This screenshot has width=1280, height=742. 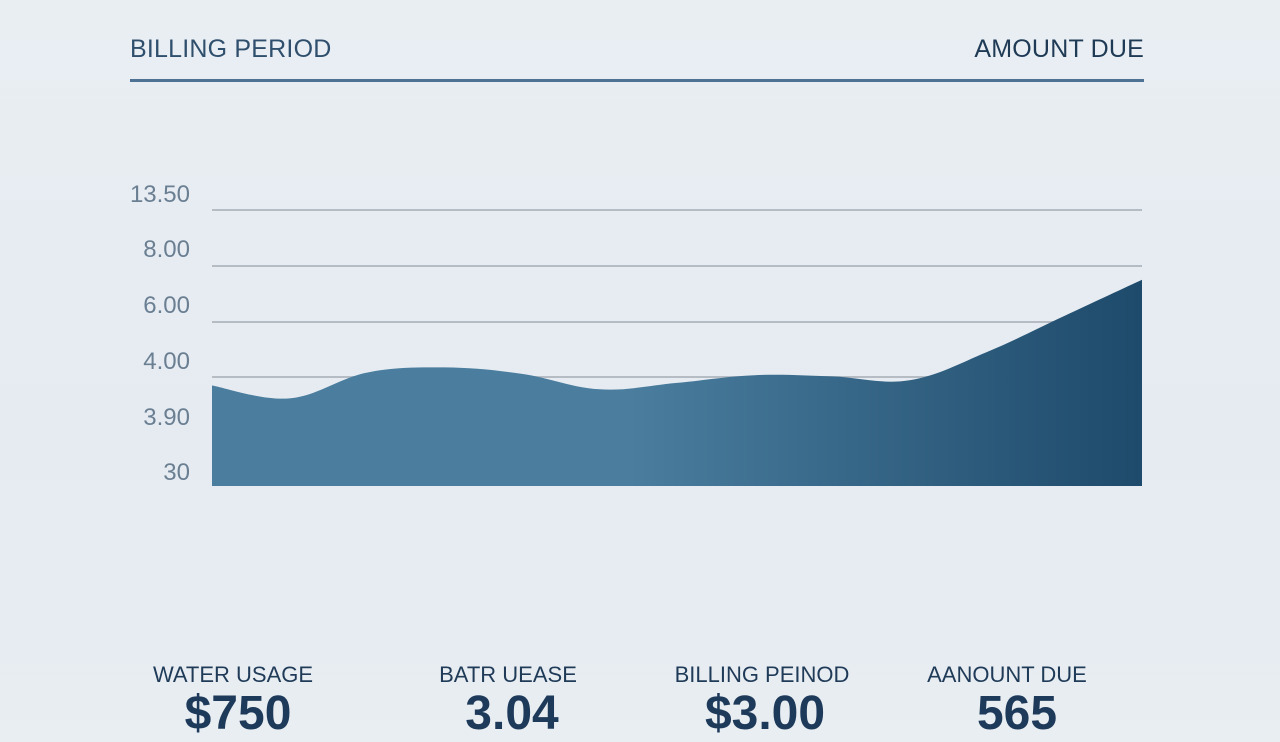 What do you see at coordinates (160, 333) in the screenshot?
I see `y-axis-ticks: 13.50 8.00 6.00 4.00 3.90 30` at bounding box center [160, 333].